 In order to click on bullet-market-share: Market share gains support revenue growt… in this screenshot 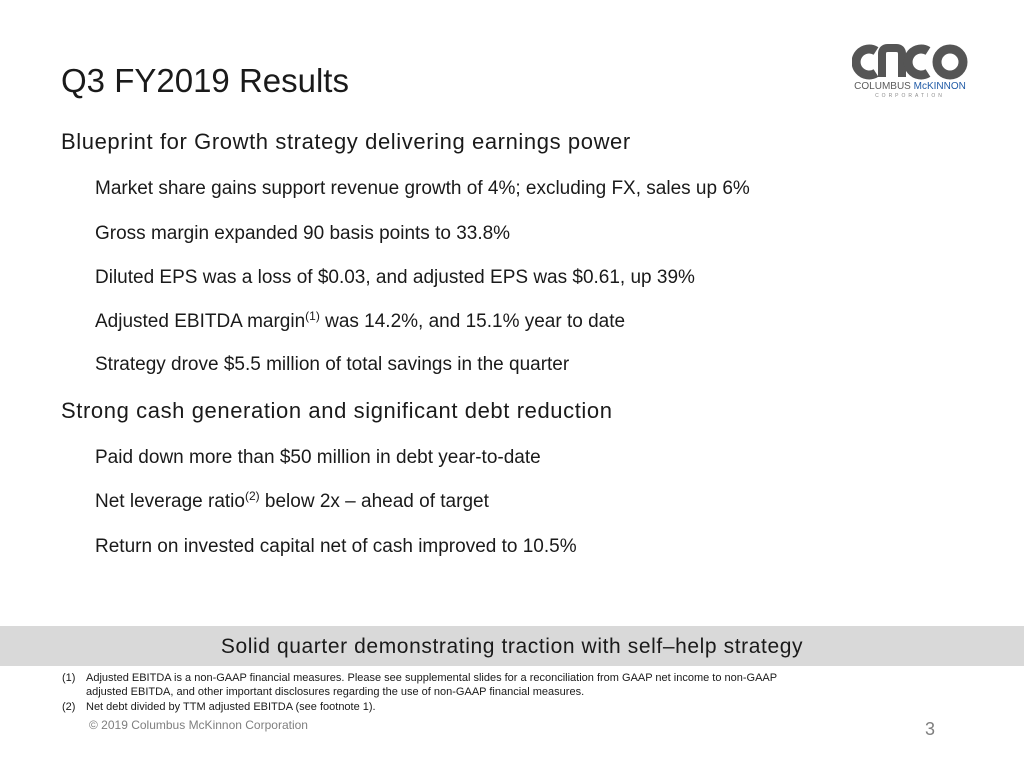, I will do `click(422, 188)`.